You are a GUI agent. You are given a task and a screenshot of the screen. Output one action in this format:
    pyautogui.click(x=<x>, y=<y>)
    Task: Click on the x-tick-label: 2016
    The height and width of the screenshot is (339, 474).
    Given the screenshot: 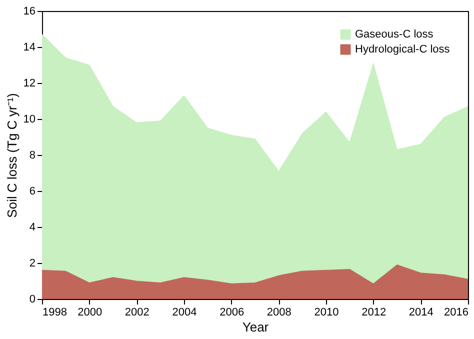 What is the action you would take?
    pyautogui.click(x=456, y=312)
    